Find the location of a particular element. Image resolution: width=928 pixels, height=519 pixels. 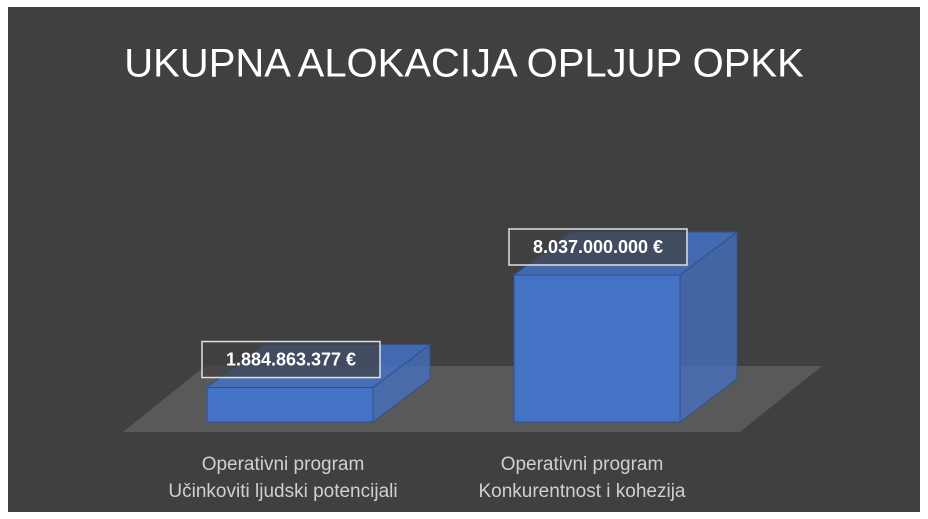

chart-title: UKUPNA ALOKACIJA OPLJUP OPKK is located at coordinates (464, 64).